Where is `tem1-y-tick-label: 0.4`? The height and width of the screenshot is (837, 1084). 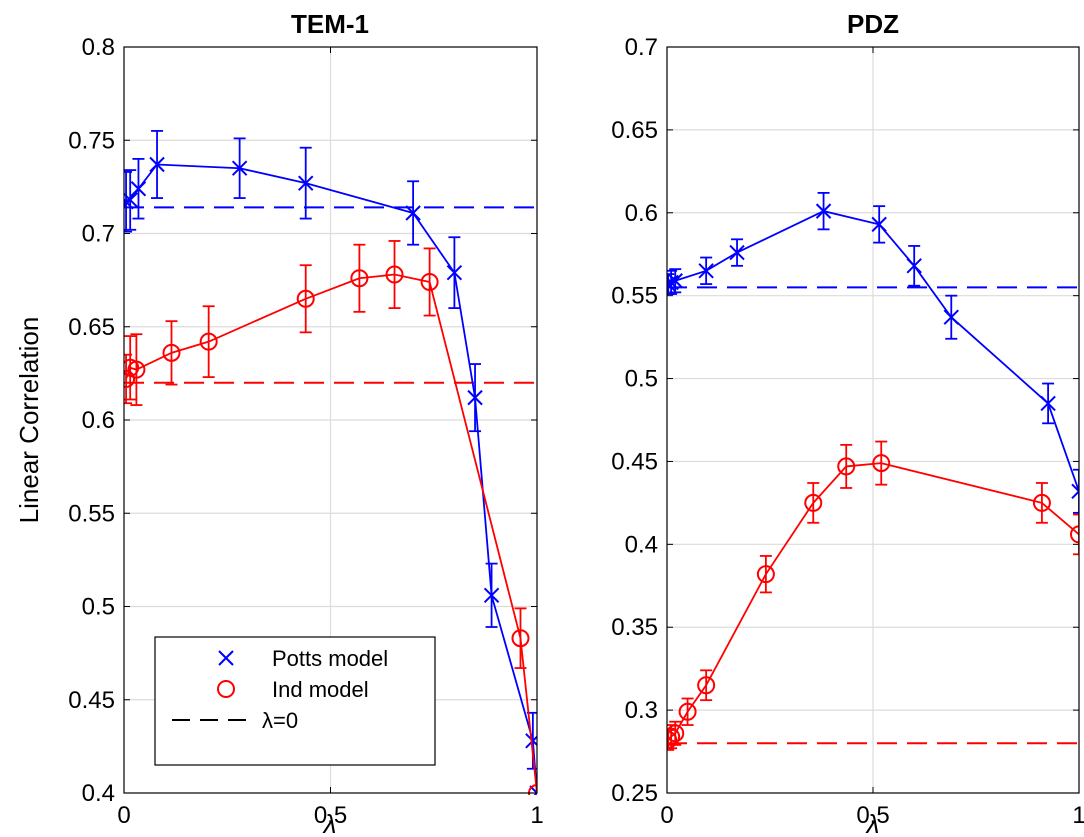
tem1-y-tick-label: 0.4 is located at coordinates (98, 793).